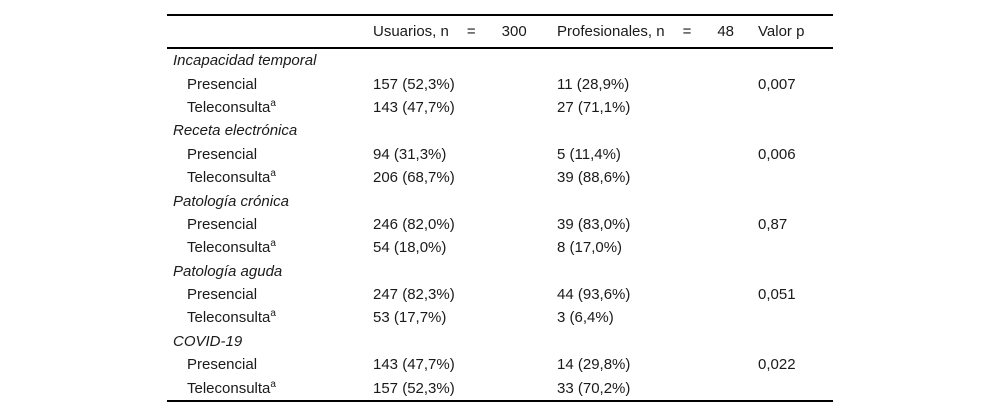  What do you see at coordinates (228, 271) in the screenshot?
I see `category-label: Patología aguda` at bounding box center [228, 271].